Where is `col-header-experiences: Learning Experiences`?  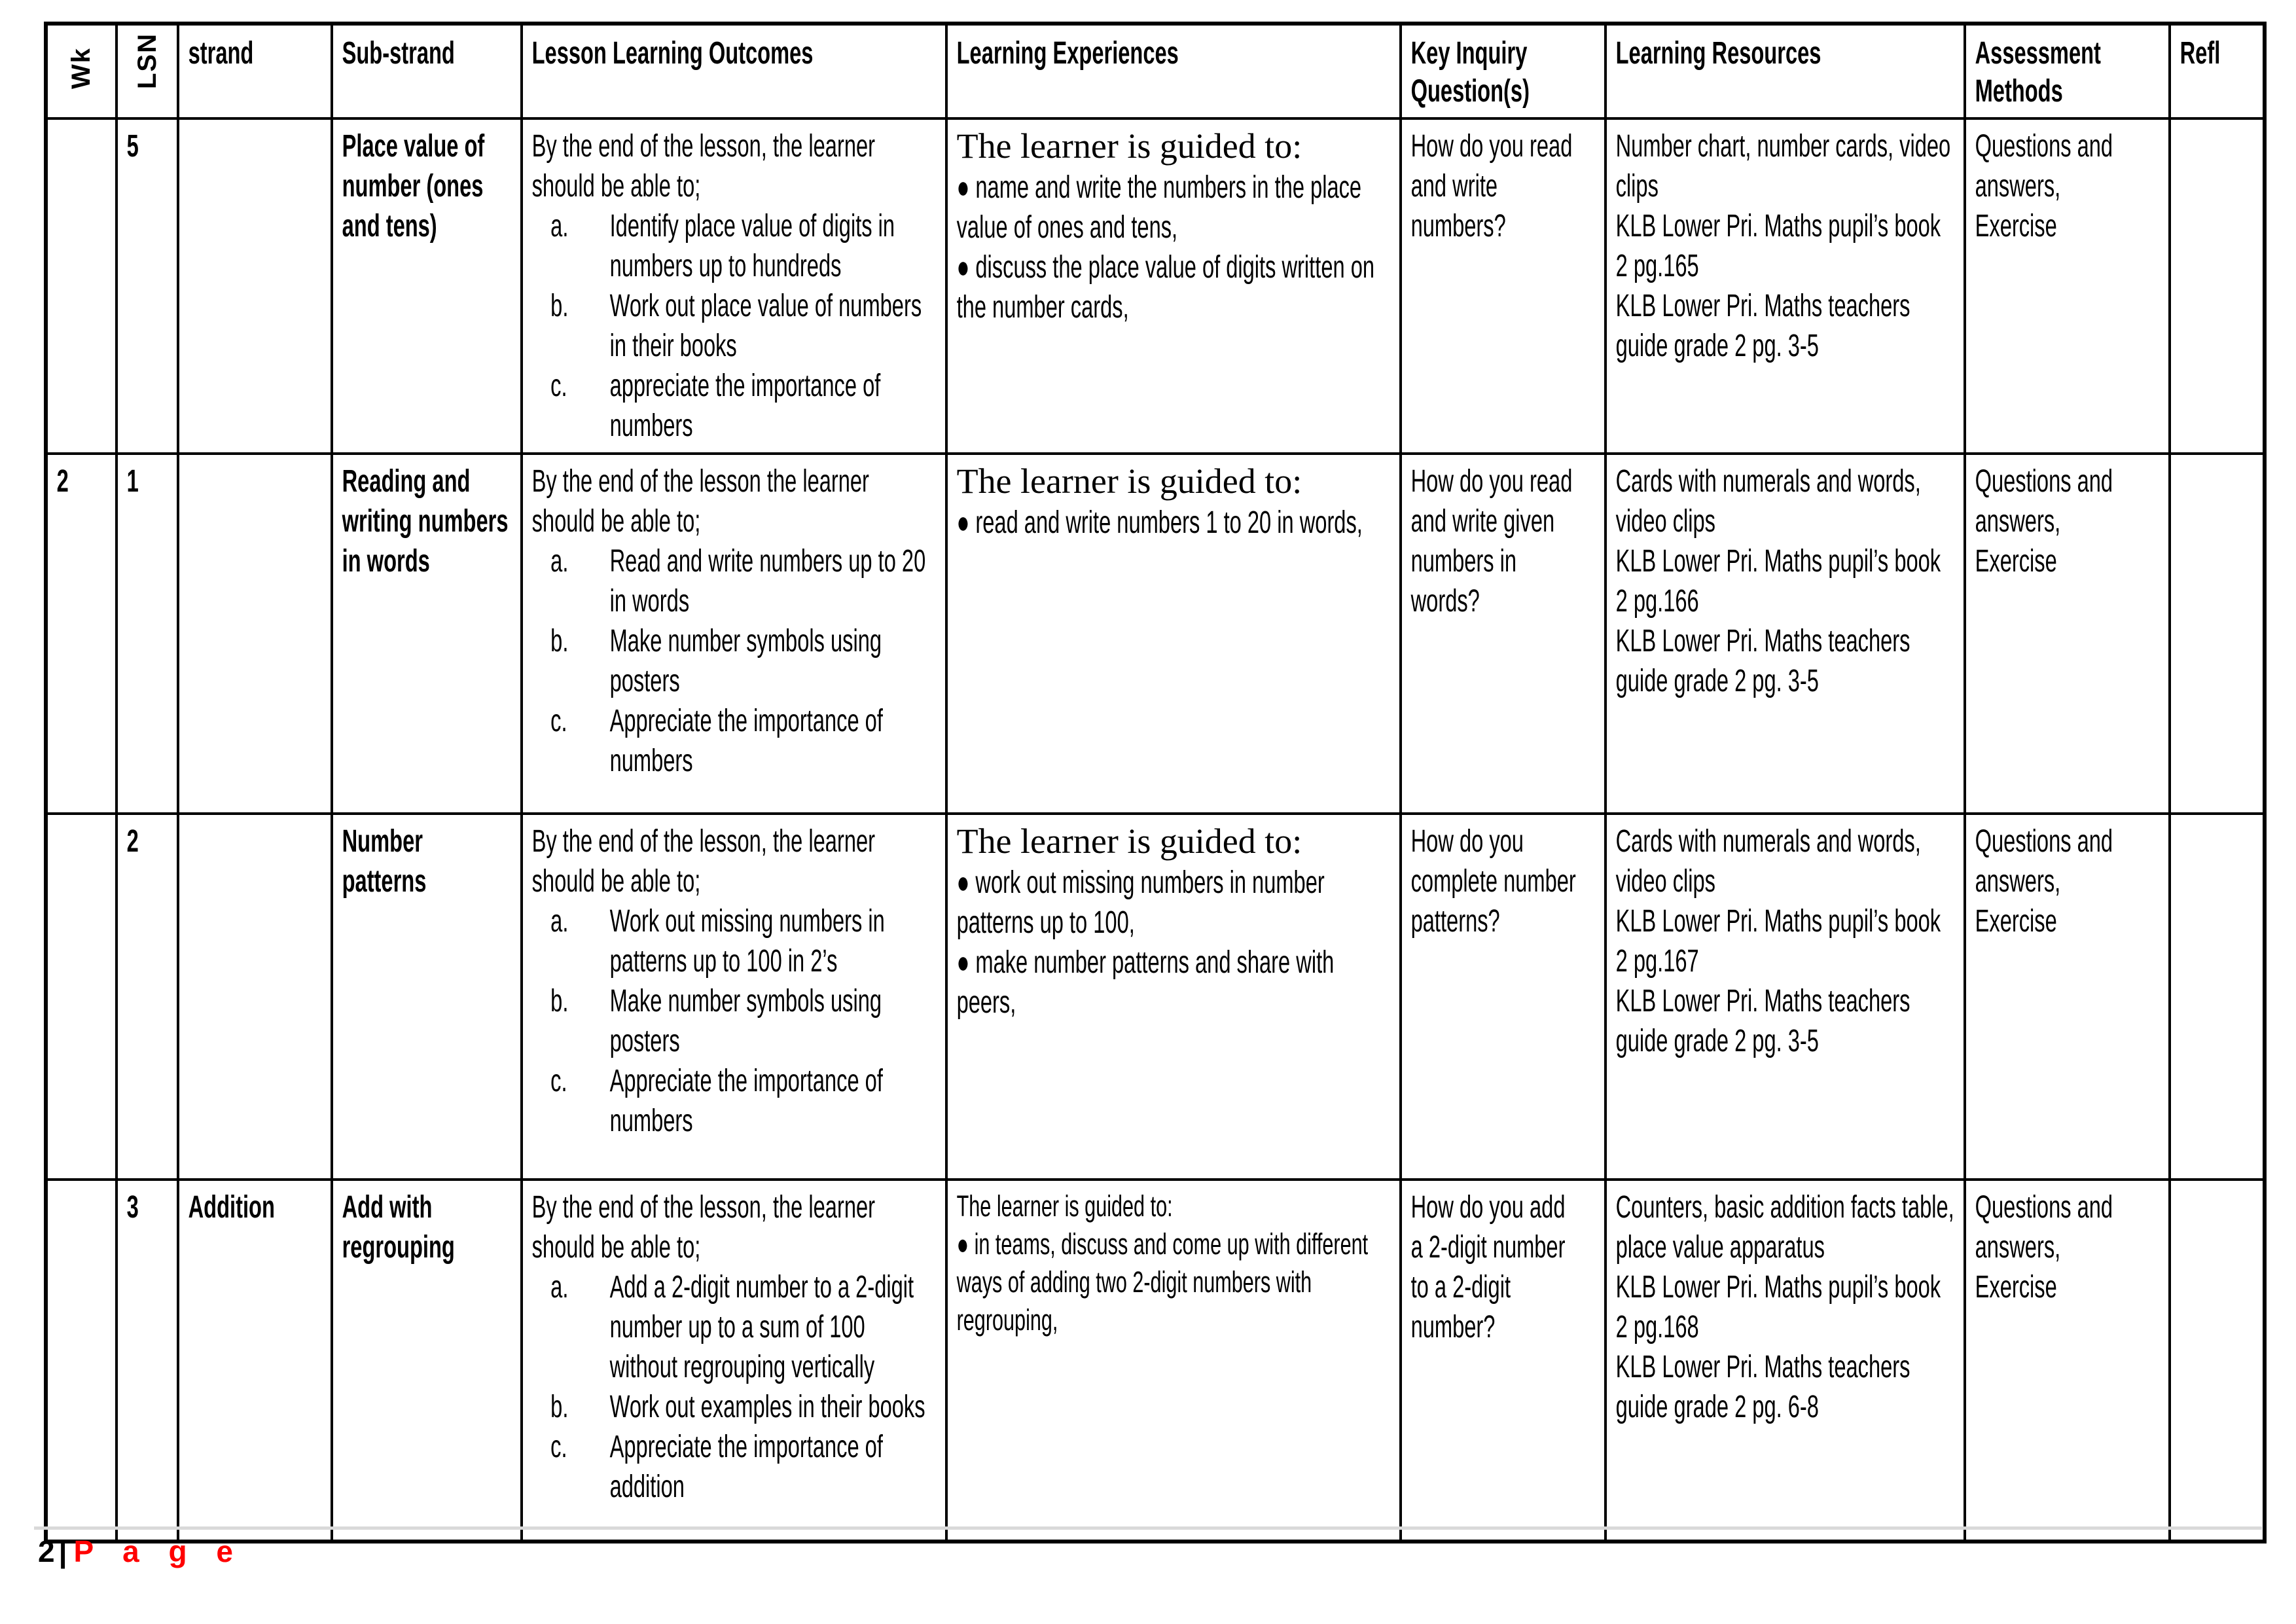 col-header-experiences: Learning Experiences is located at coordinates (1173, 71).